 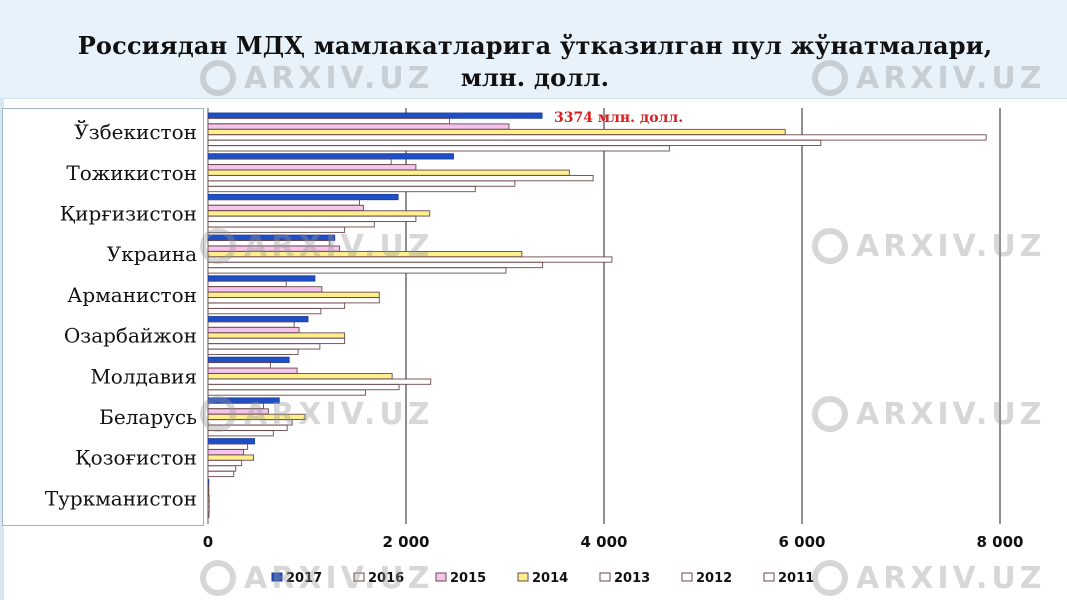 I want to click on category-label: Украина, so click(x=152, y=254).